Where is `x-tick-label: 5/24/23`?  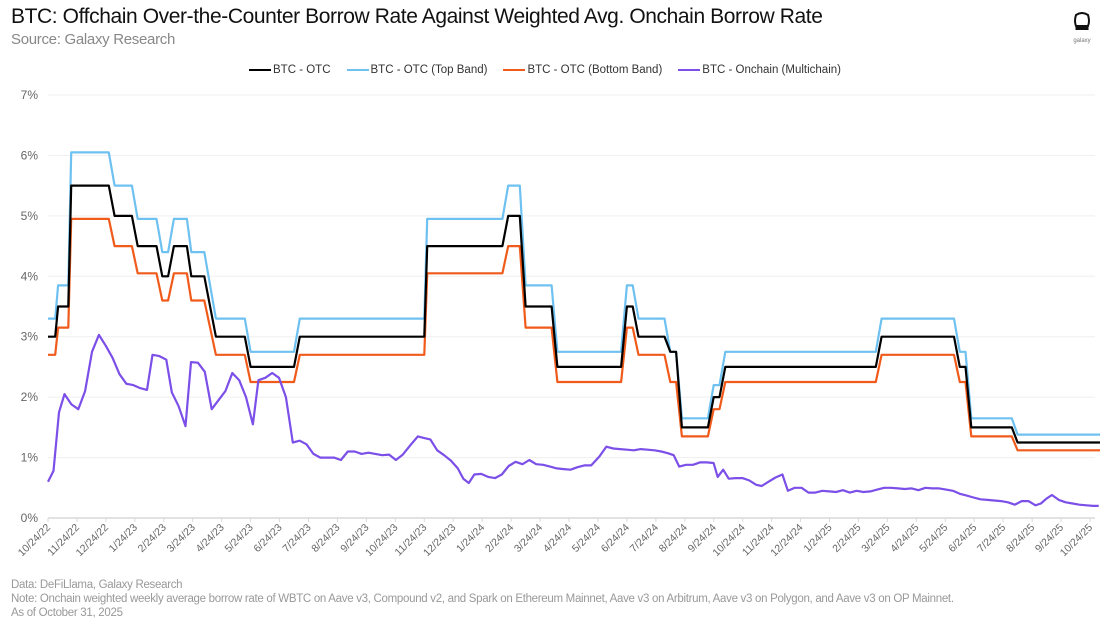
x-tick-label: 5/24/23 is located at coordinates (238, 538).